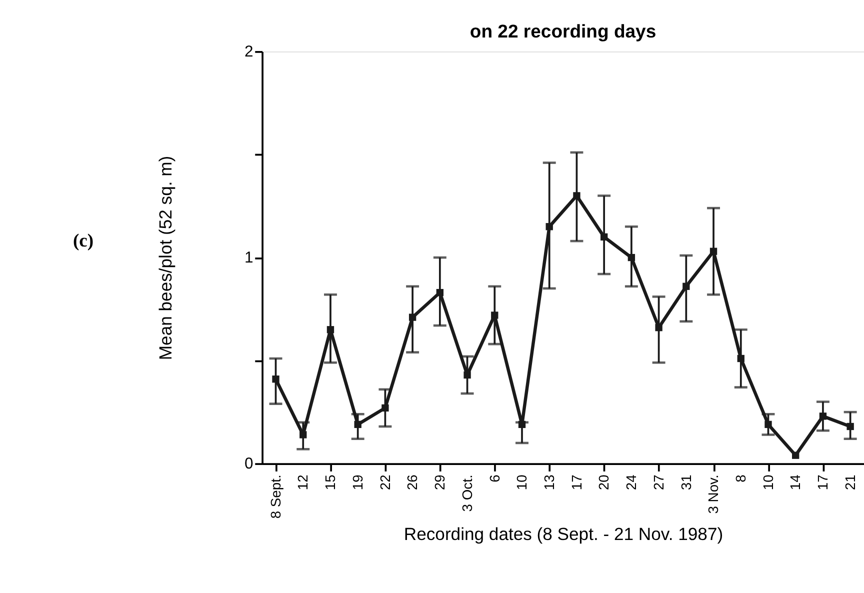  I want to click on x-tick-label: 29, so click(440, 482).